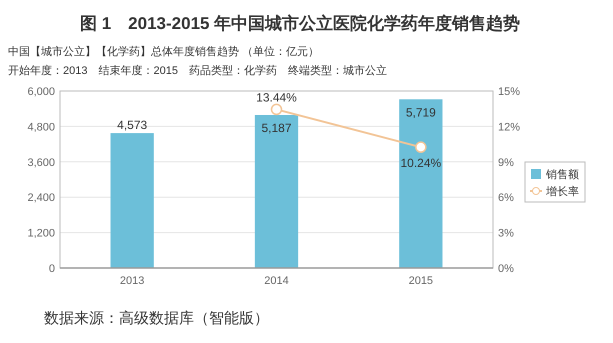 This screenshot has width=613, height=343. Describe the element at coordinates (509, 127) in the screenshot. I see `y2-tick-label: 12%` at that location.